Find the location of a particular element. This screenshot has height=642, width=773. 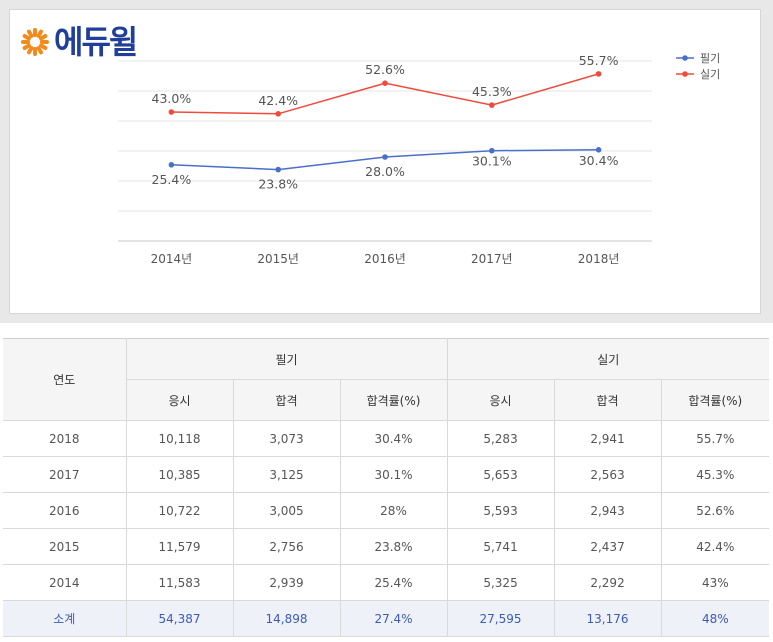

table-total-row: 소계 54,387 14,898 27.4% 27,595 13,176 48% is located at coordinates (386, 618).